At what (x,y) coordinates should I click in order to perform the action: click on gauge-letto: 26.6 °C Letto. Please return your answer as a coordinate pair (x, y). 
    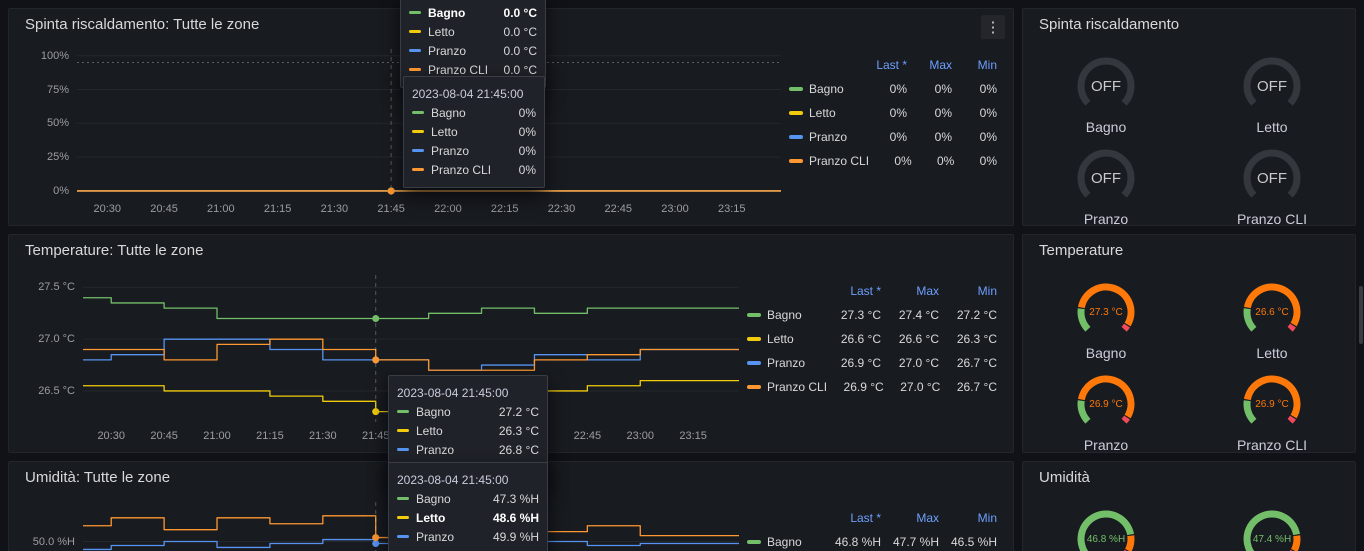
    Looking at the image, I should click on (1272, 321).